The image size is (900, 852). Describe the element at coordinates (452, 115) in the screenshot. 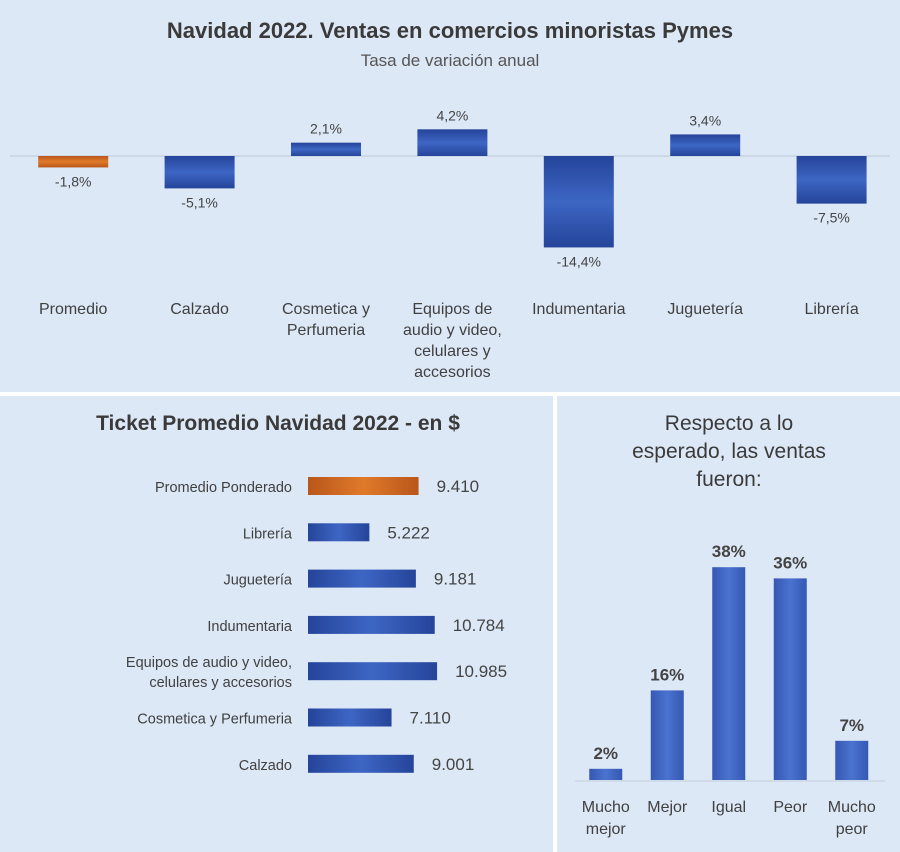

I see `data-label: 4,2%` at that location.